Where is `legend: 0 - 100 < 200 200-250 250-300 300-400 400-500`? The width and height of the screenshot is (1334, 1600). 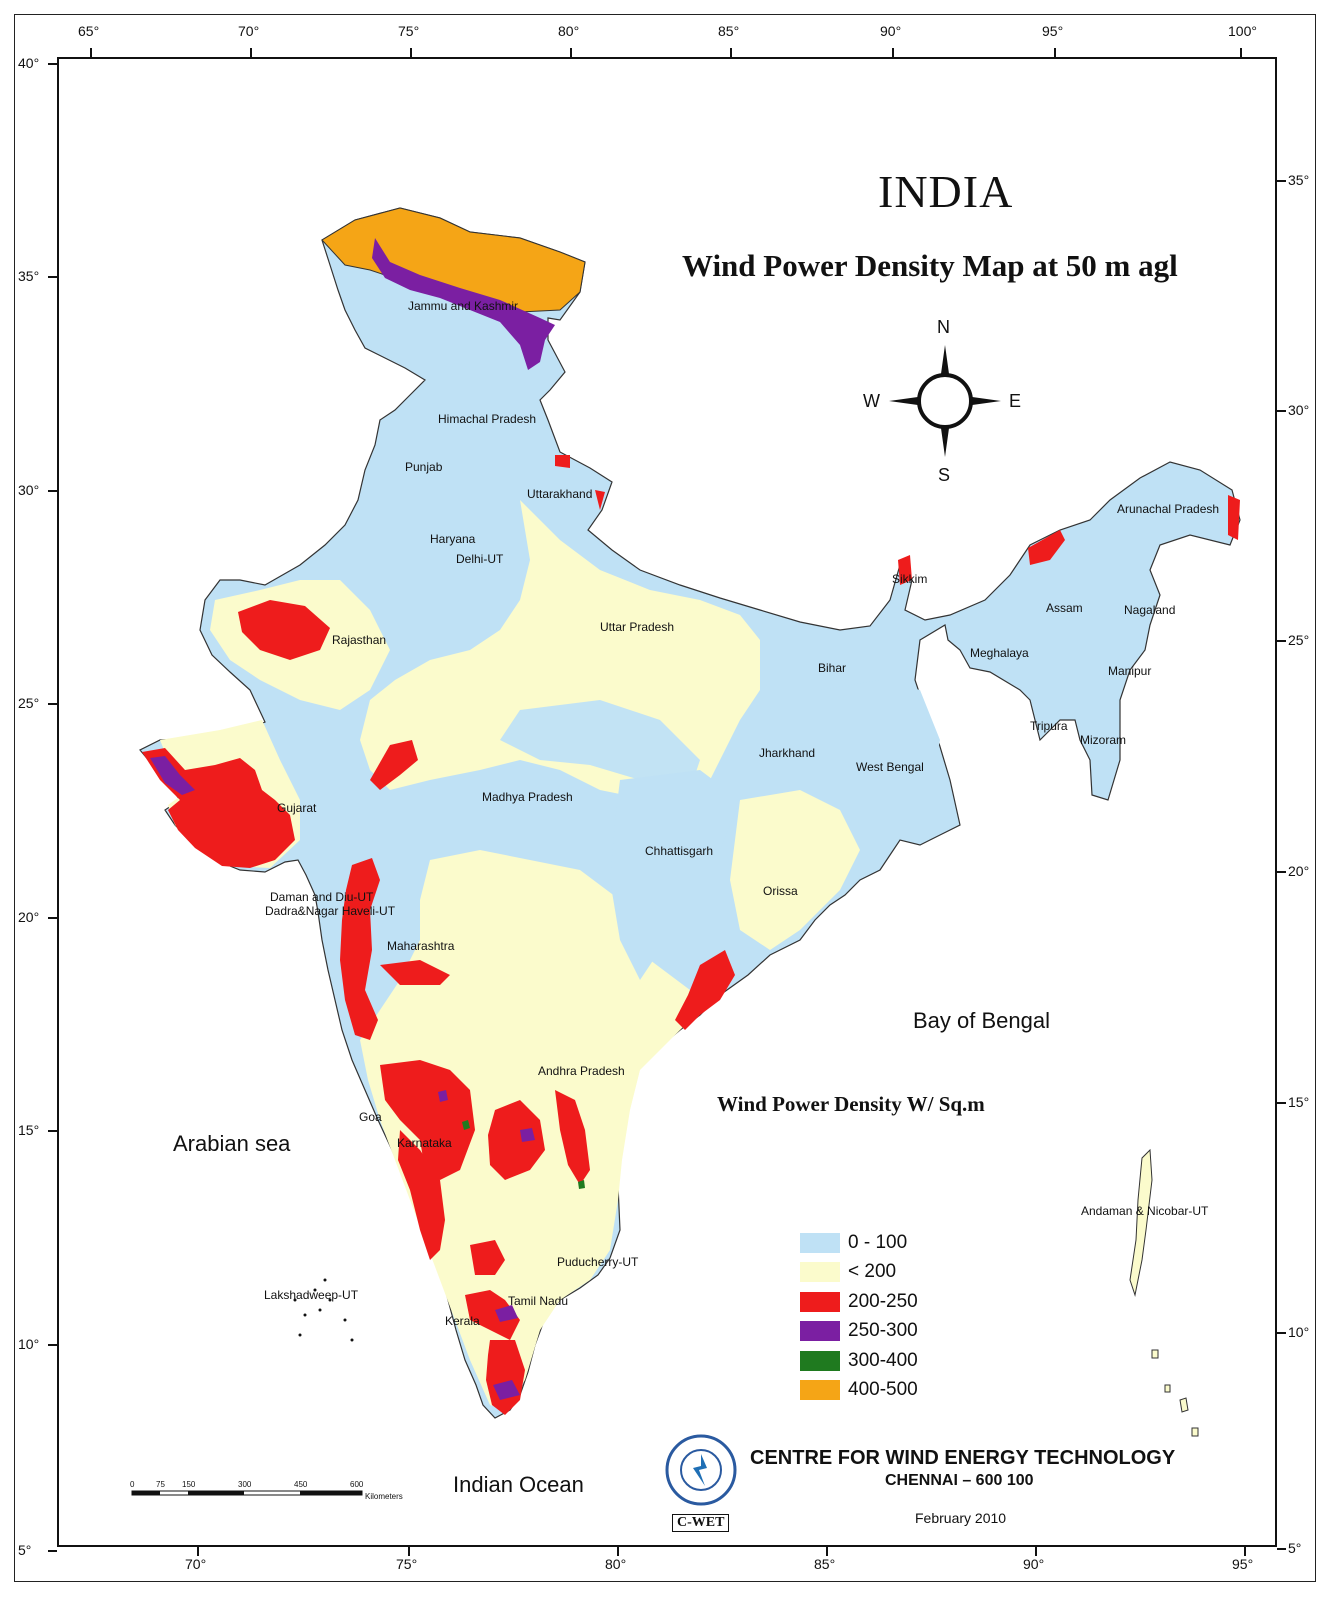 legend: 0 - 100 < 200 200-250 250-300 300-400 400-500 is located at coordinates (859, 1316).